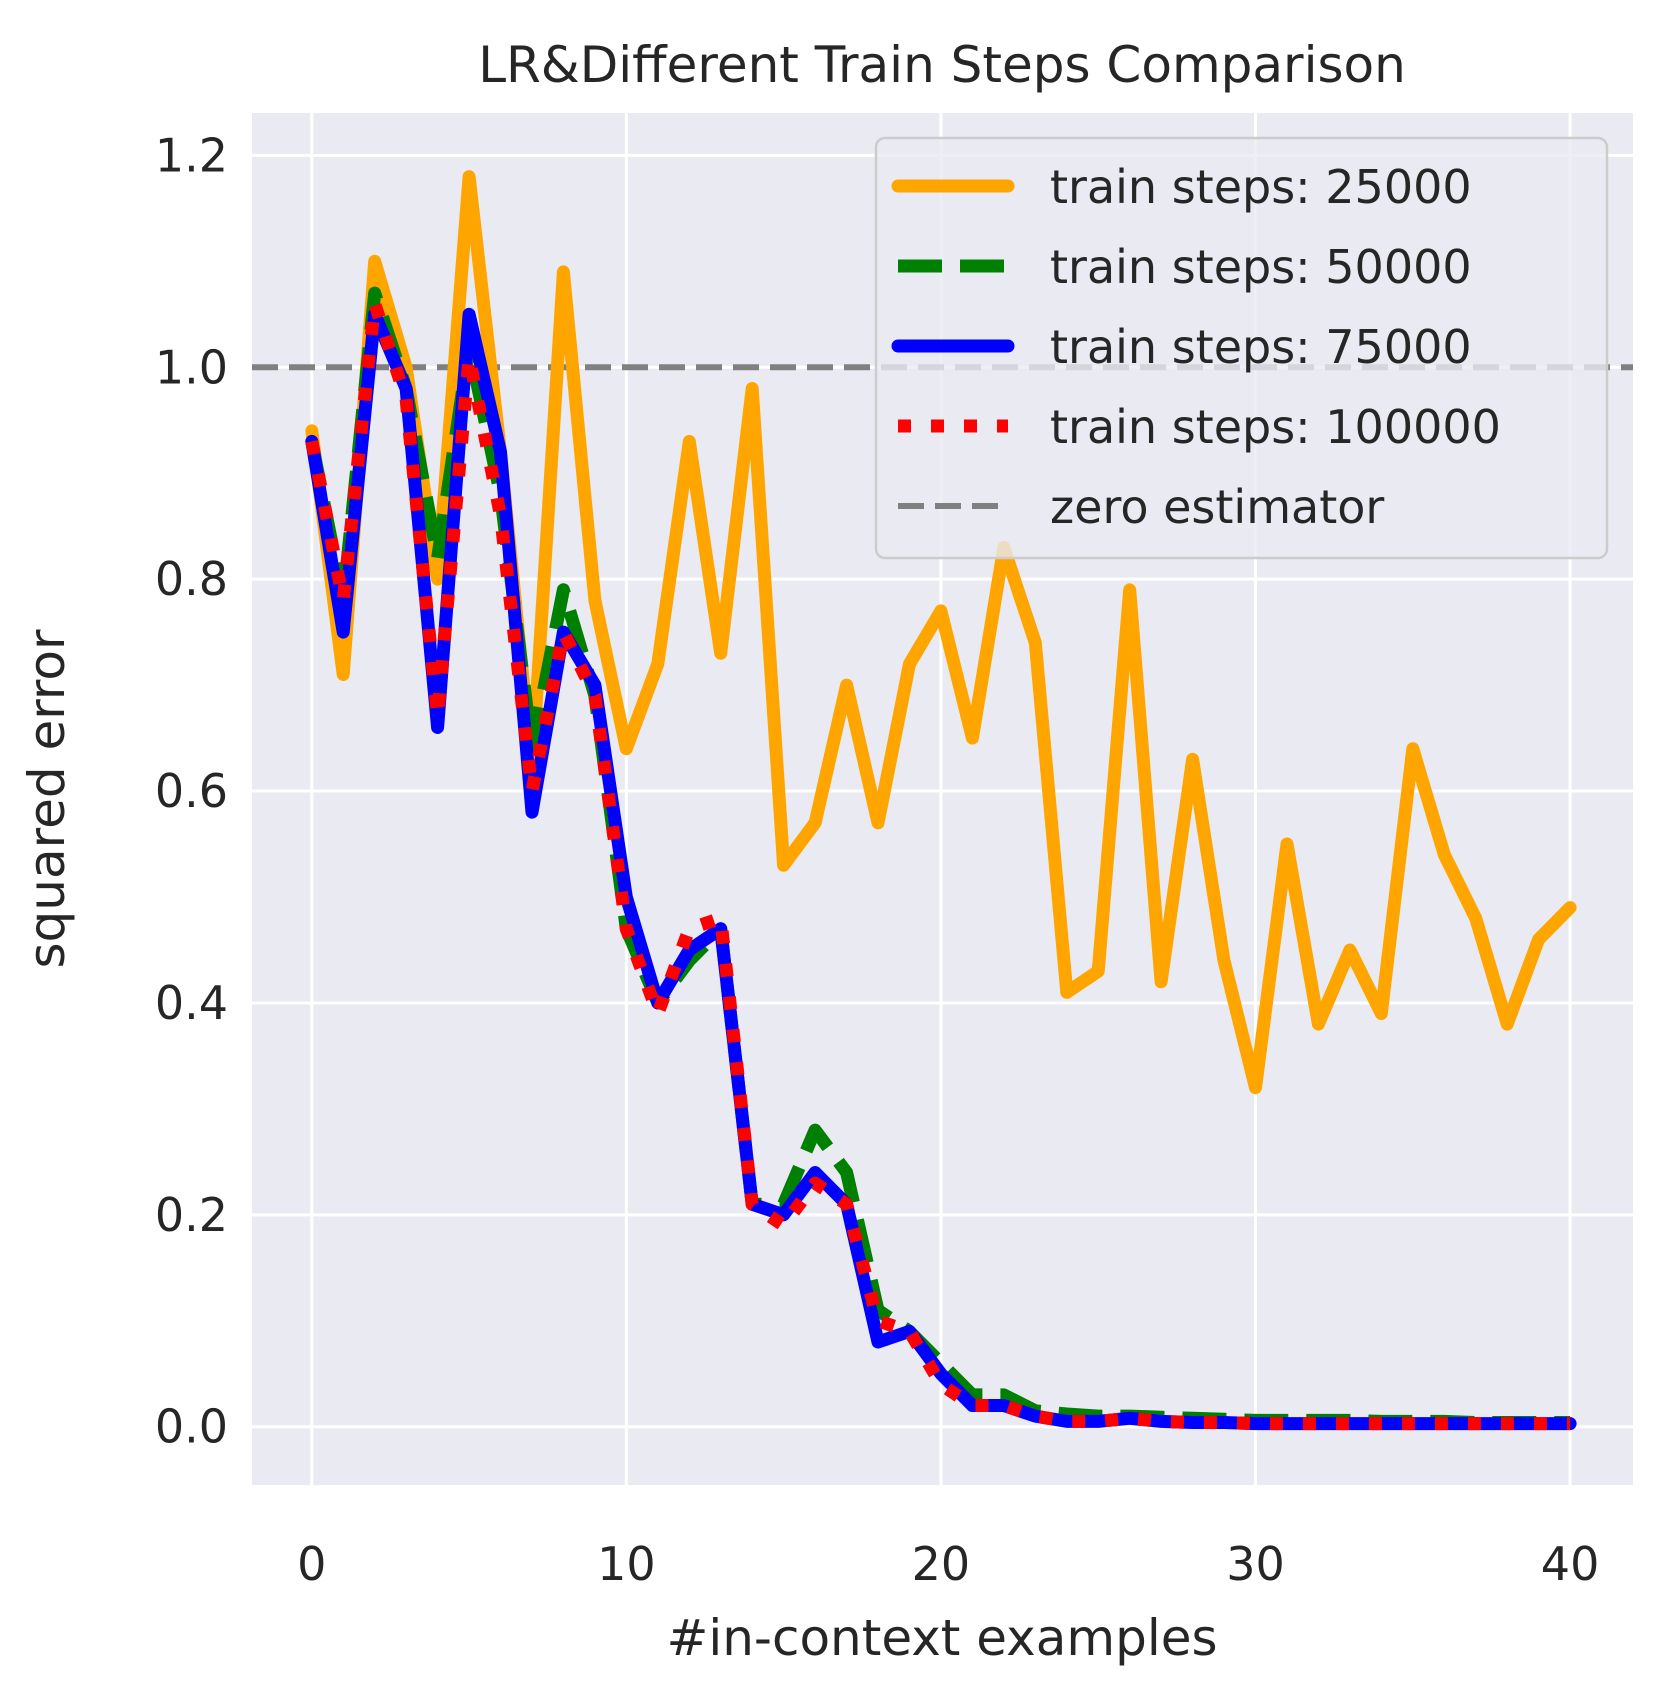  Describe the element at coordinates (941, 1638) in the screenshot. I see `x-axis-label: #in-context examples` at that location.